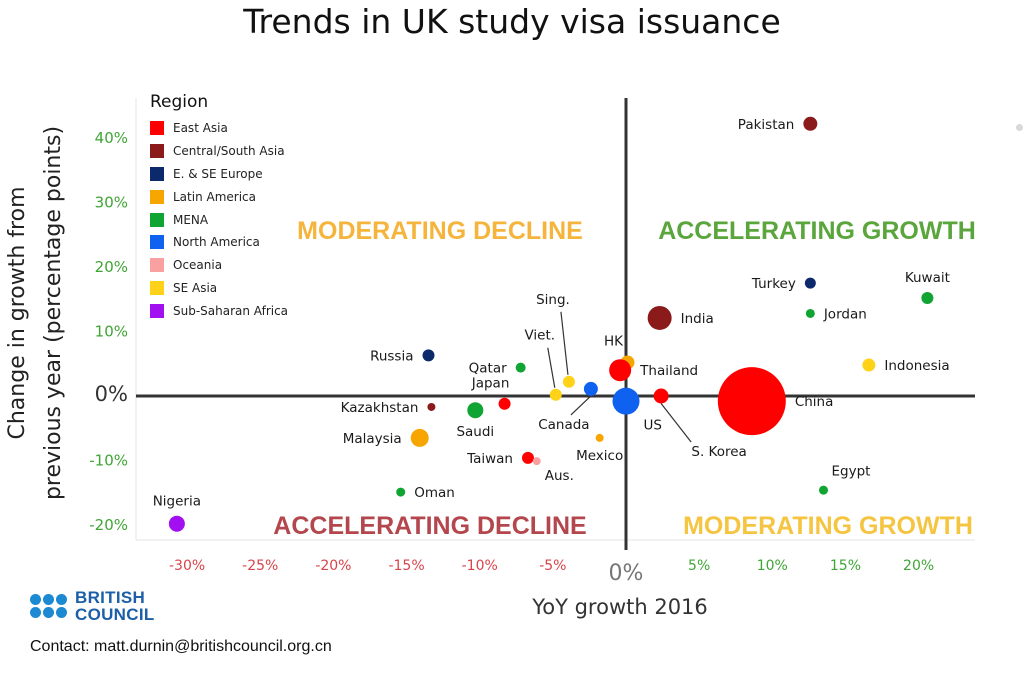 The image size is (1024, 685). Describe the element at coordinates (697, 319) in the screenshot. I see `point-label-india: India` at that location.